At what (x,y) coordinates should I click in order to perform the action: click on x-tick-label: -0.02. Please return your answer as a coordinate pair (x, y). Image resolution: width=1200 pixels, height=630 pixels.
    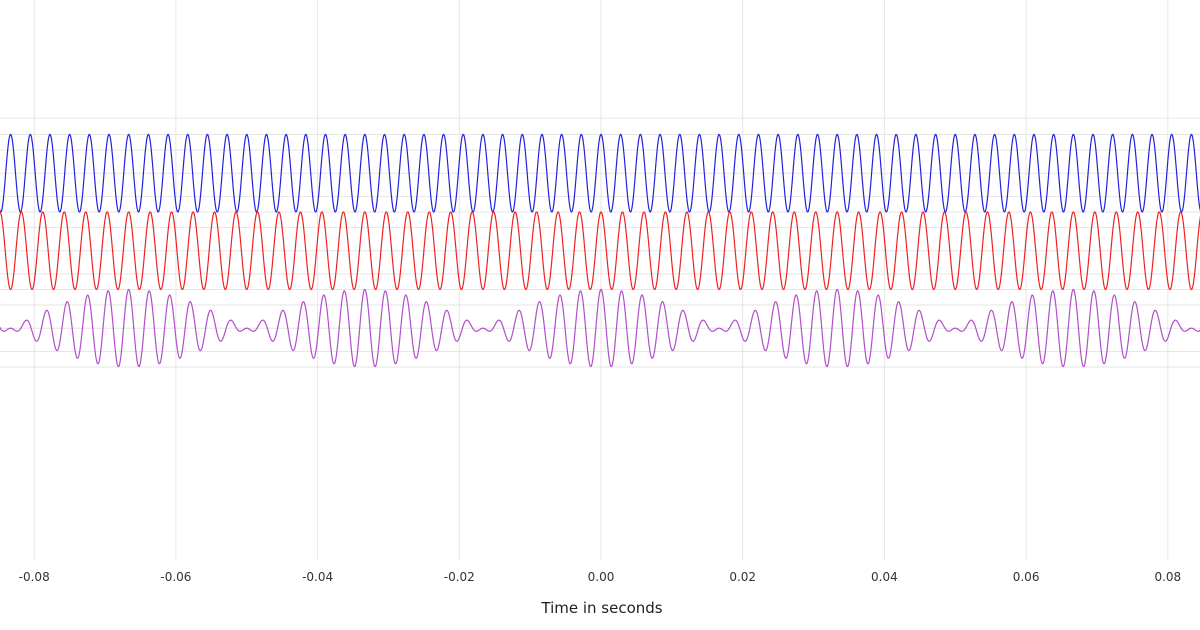
    Looking at the image, I should click on (459, 577).